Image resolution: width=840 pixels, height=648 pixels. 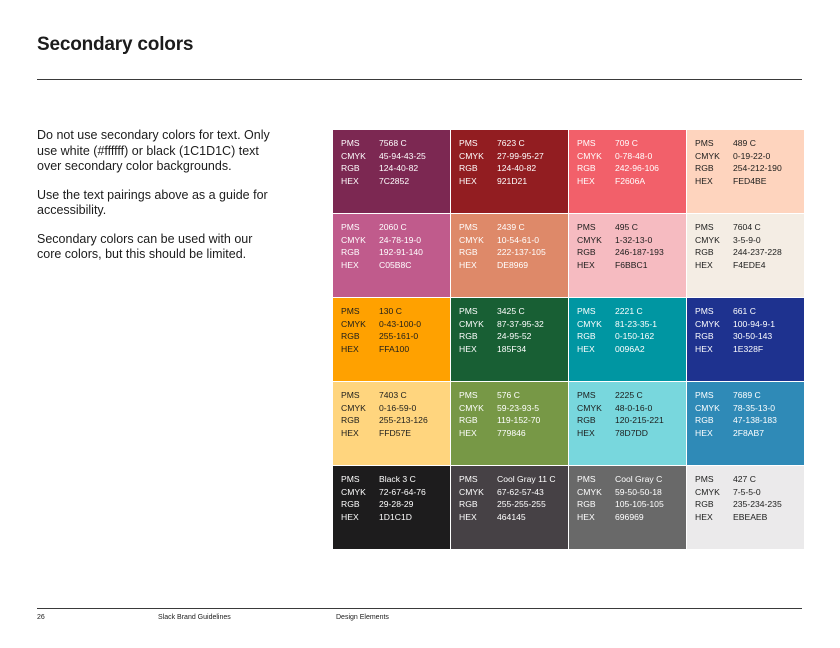 I want to click on swatch-rgb-value: 24-95-52, so click(x=514, y=336).